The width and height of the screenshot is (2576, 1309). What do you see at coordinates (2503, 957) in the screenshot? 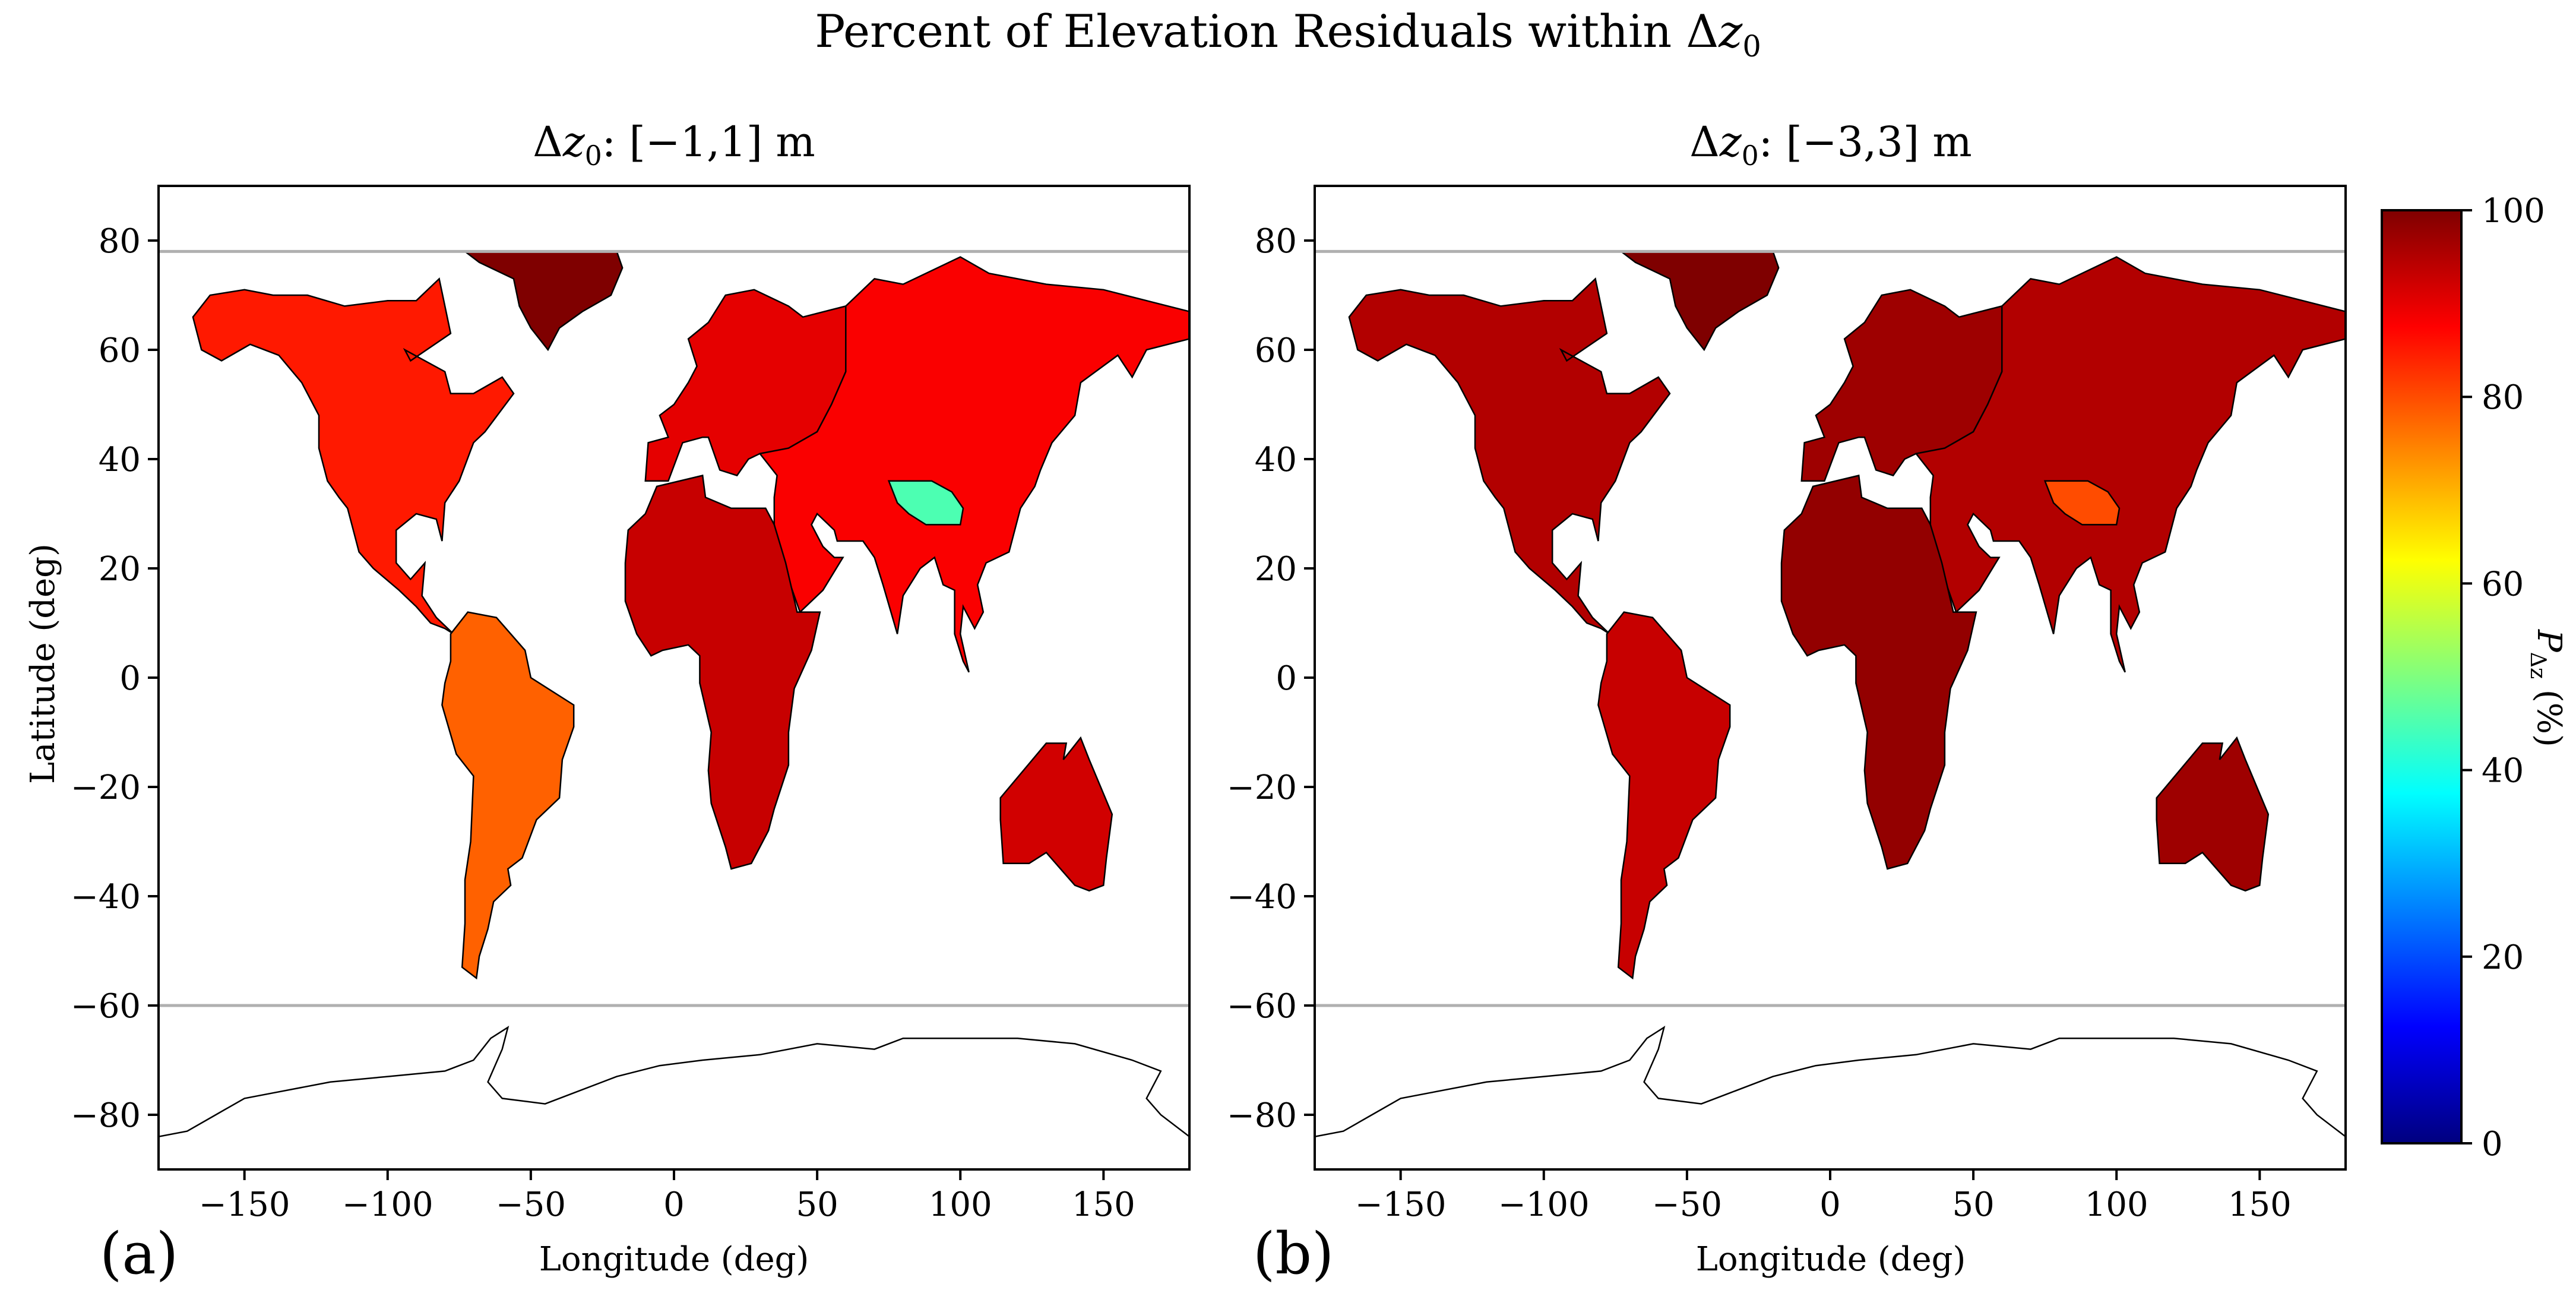
I see `colorbar-tick-label: 20` at bounding box center [2503, 957].